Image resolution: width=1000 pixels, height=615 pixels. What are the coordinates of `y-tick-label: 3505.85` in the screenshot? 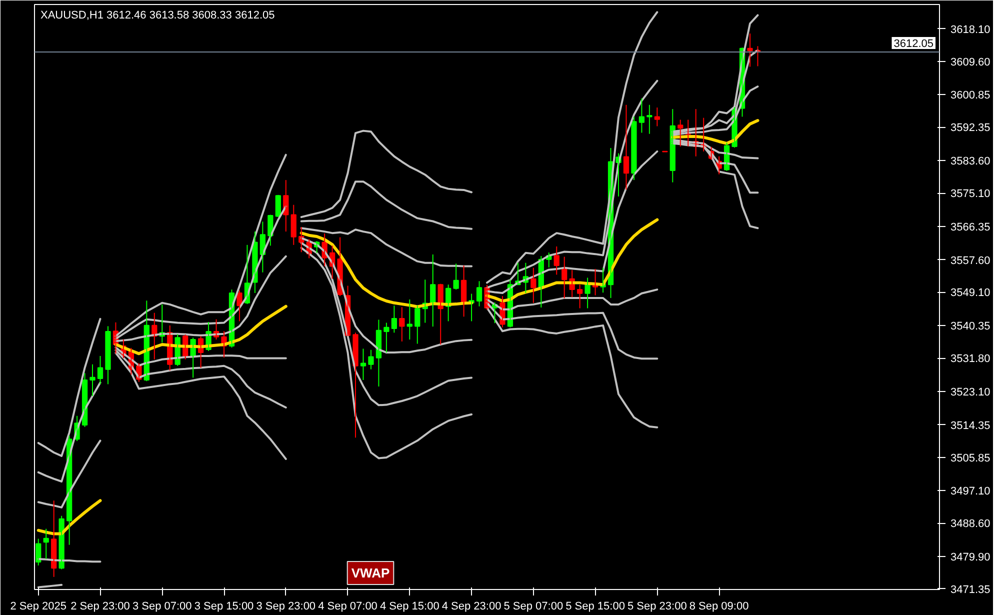 It's located at (970, 458).